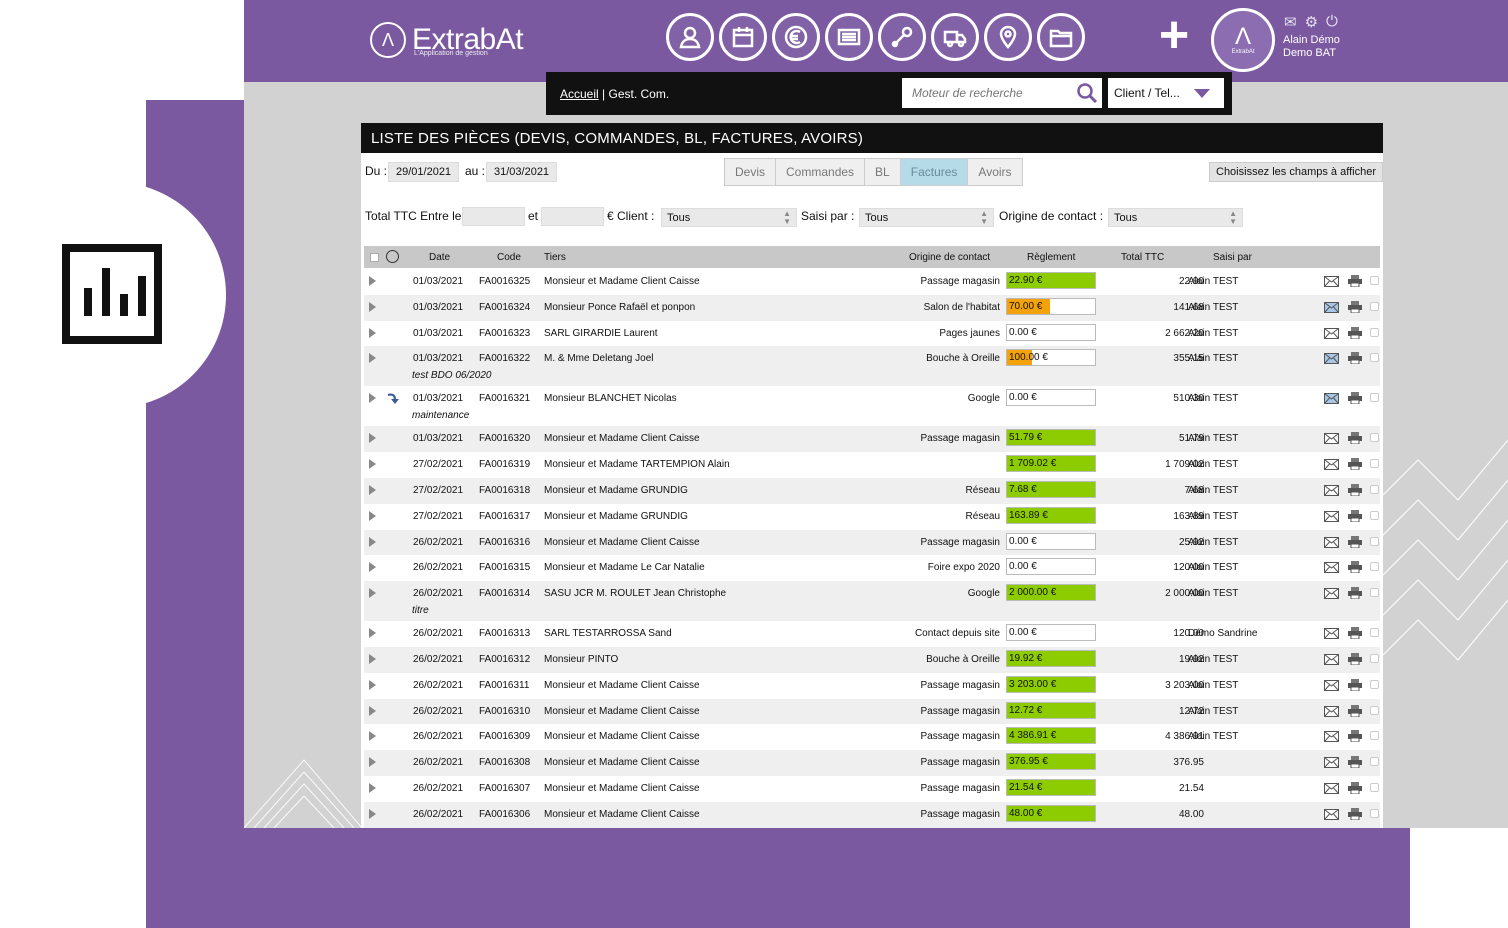 The height and width of the screenshot is (928, 1508). What do you see at coordinates (1051, 358) in the screenshot?
I see `row-reglement: 100.00 €` at bounding box center [1051, 358].